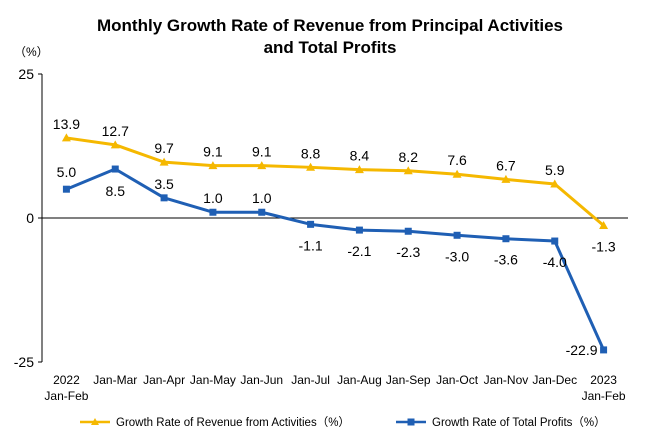 Image resolution: width=660 pixels, height=440 pixels. I want to click on x-tick-label: Jan-Dec, so click(554, 380).